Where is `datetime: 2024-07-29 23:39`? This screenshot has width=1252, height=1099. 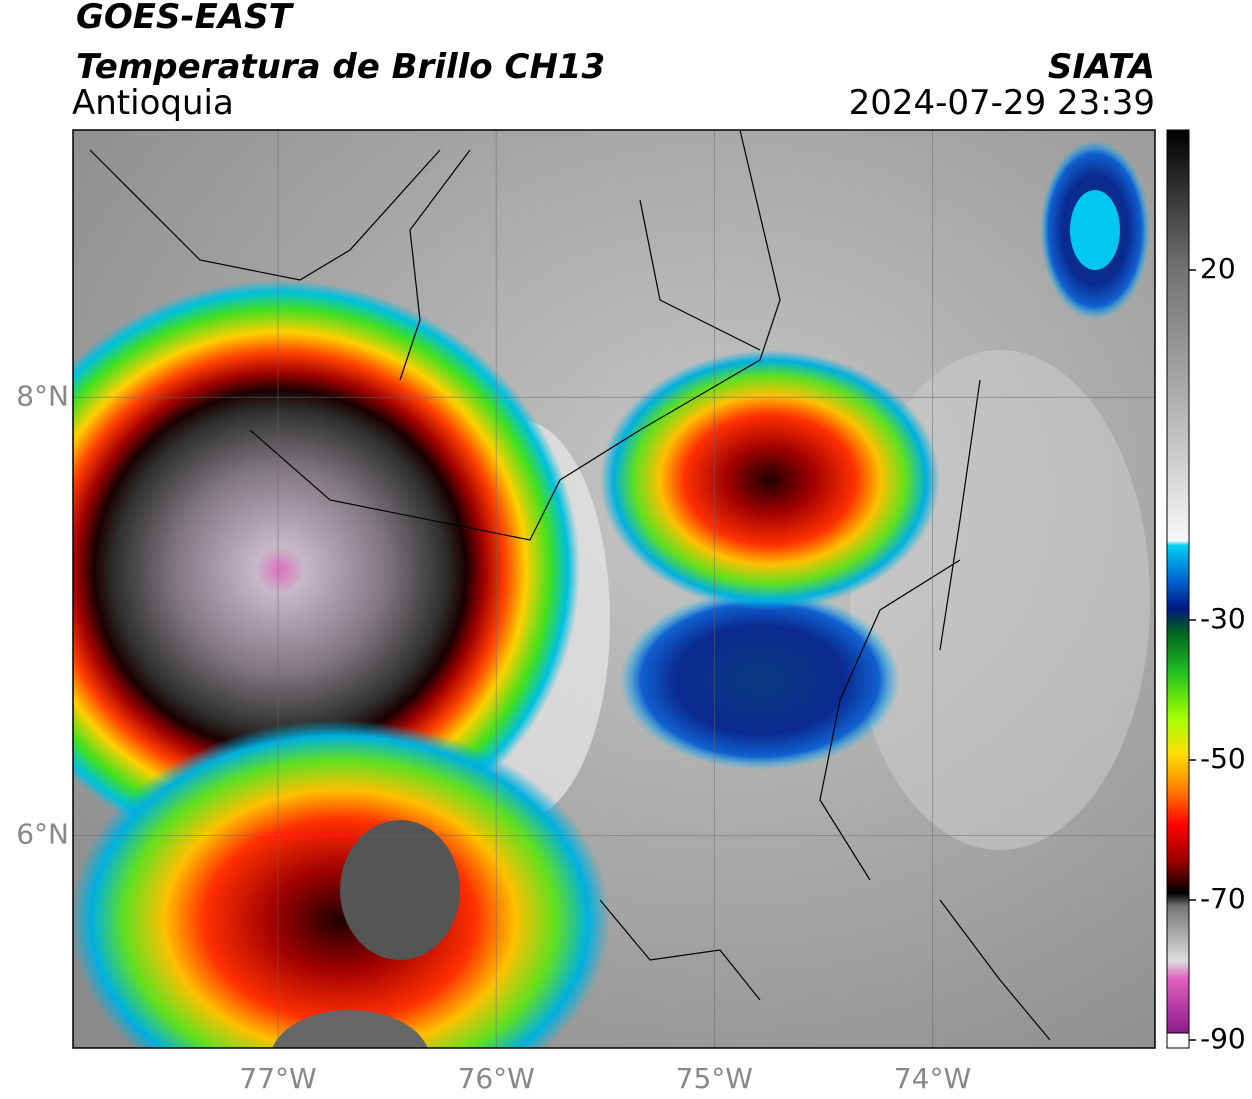
datetime: 2024-07-29 23:39 is located at coordinates (1002, 103).